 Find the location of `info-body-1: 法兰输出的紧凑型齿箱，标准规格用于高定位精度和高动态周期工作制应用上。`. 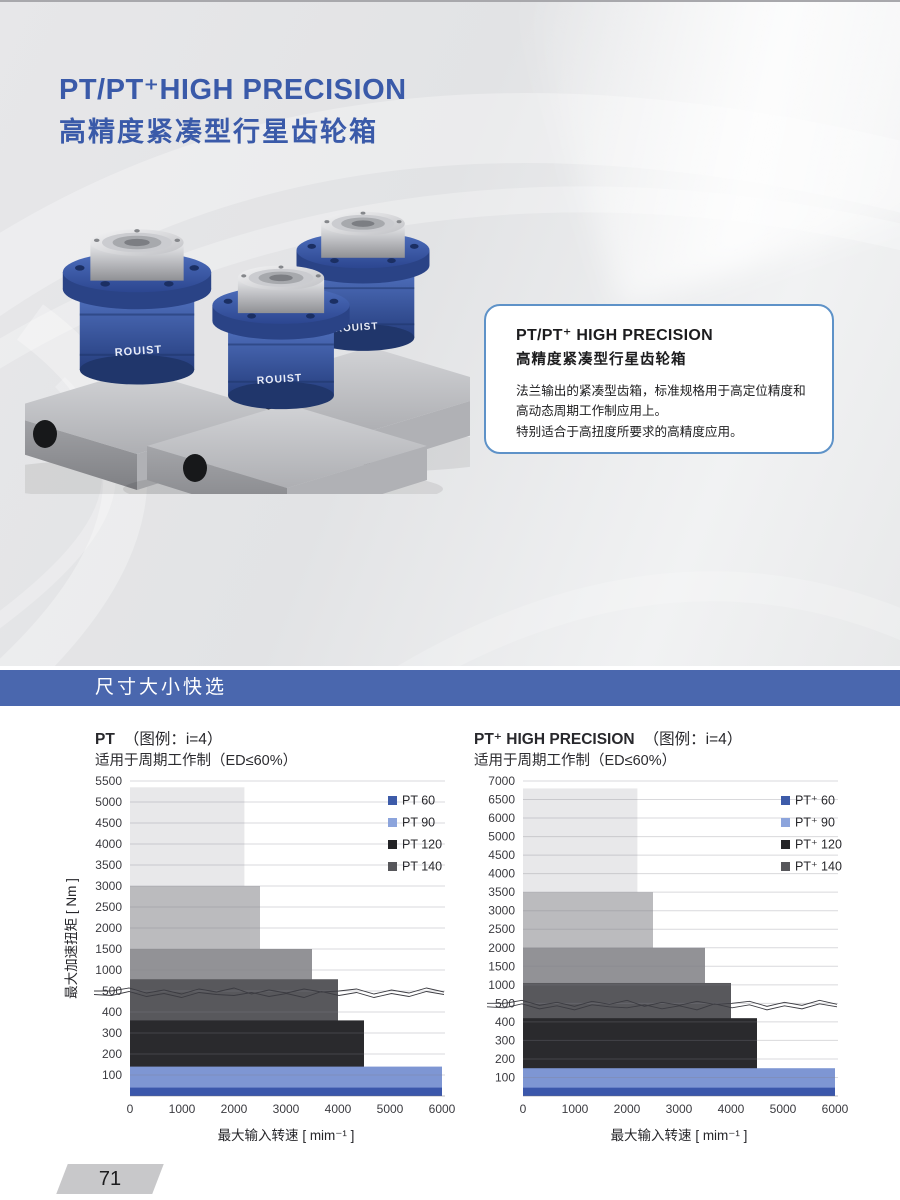

info-body-1: 法兰输出的紧凑型齿箱，标准规格用于高定位精度和高动态周期工作制应用上。 is located at coordinates (661, 401).